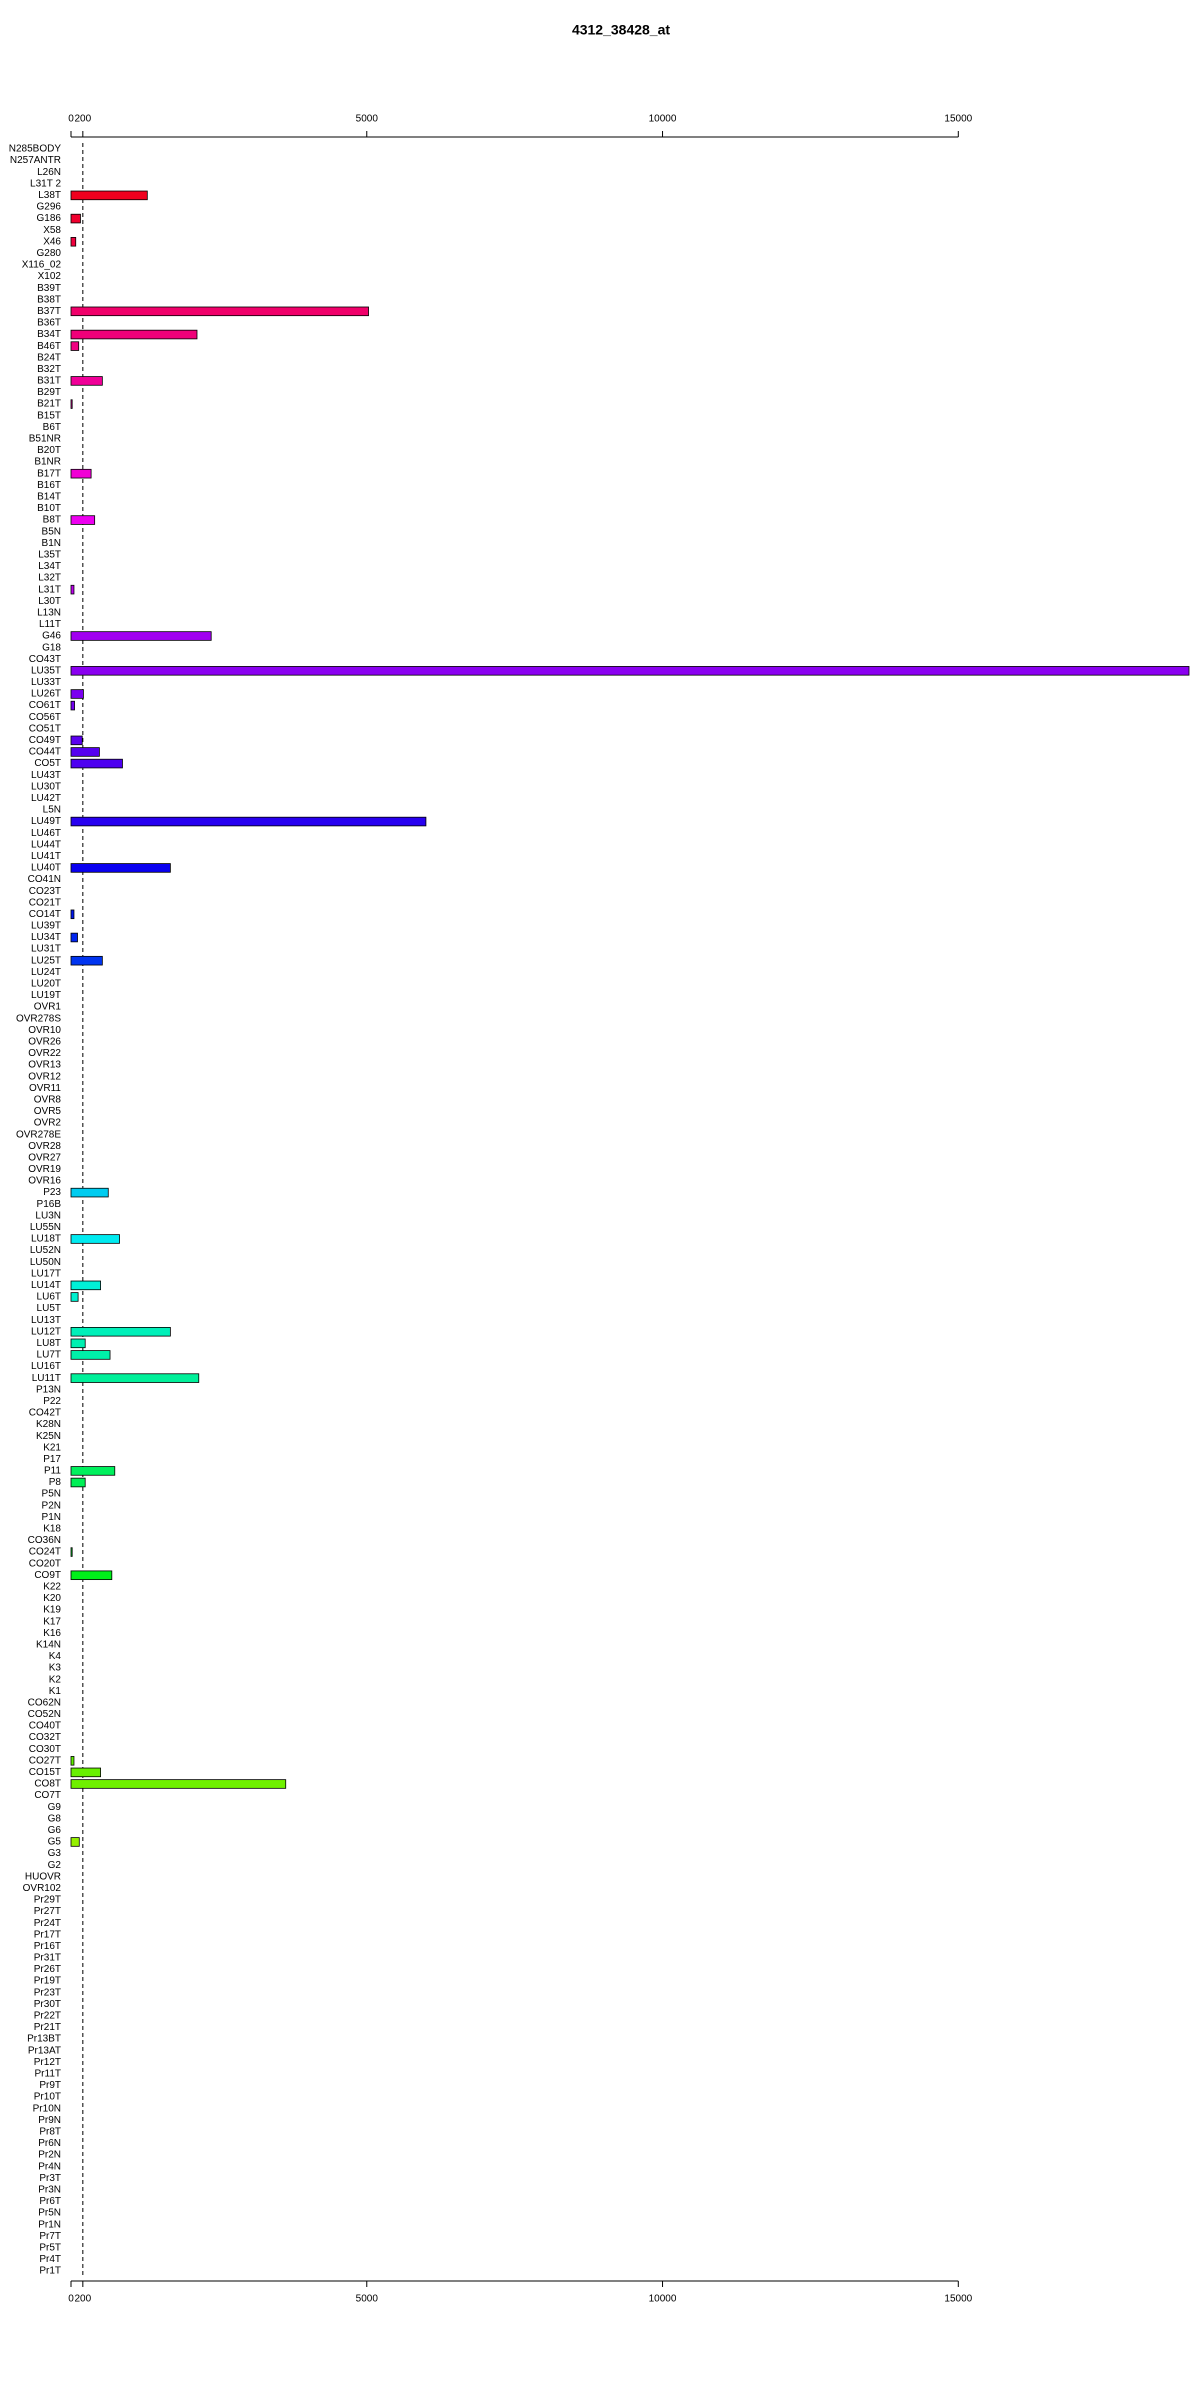 Image resolution: width=1200 pixels, height=2400 pixels. I want to click on y-tick-label: K17, so click(52, 1621).